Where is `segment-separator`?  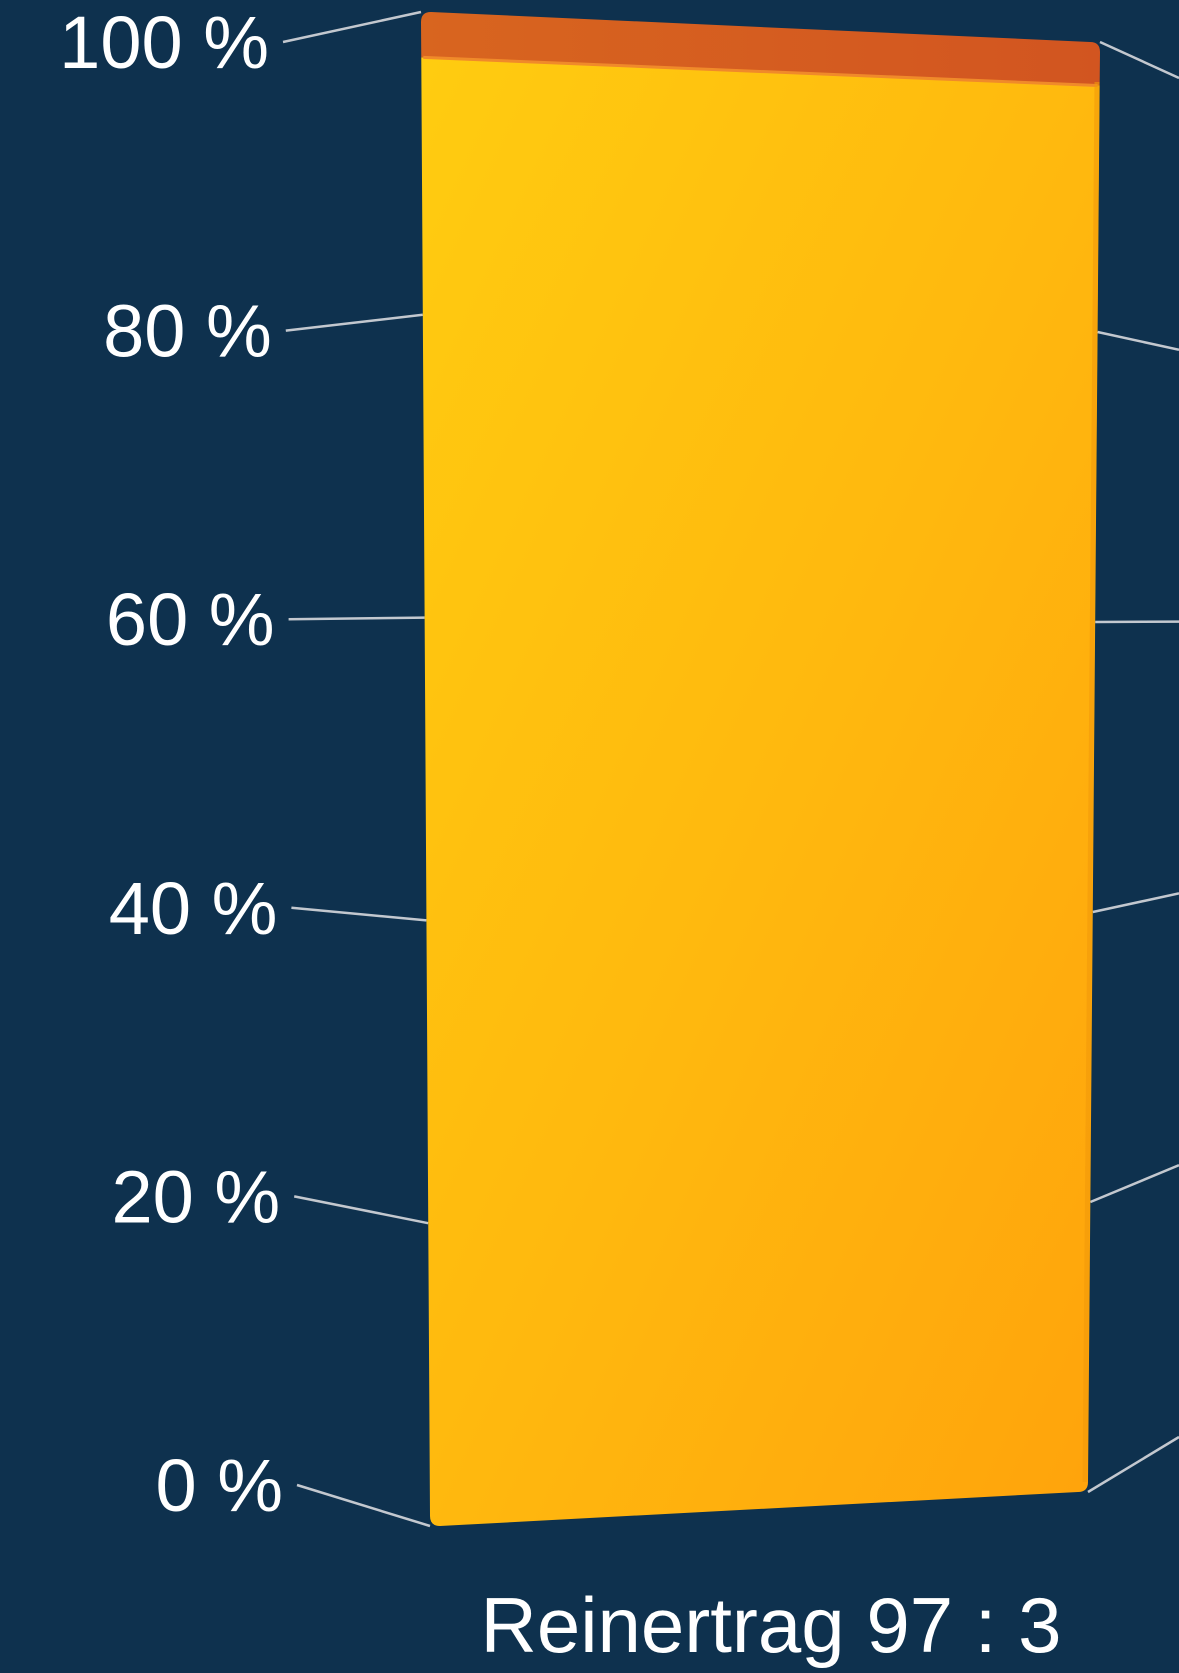 segment-separator is located at coordinates (760, 71).